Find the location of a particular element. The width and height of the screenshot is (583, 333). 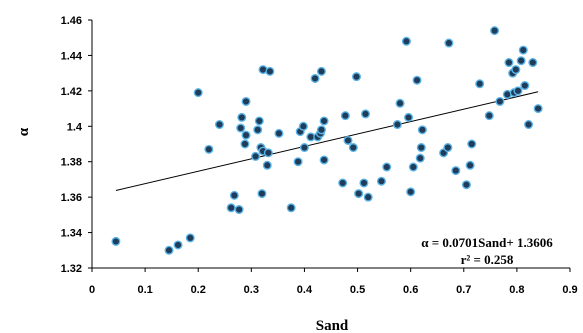

y-axis-title: α is located at coordinates (24, 131).